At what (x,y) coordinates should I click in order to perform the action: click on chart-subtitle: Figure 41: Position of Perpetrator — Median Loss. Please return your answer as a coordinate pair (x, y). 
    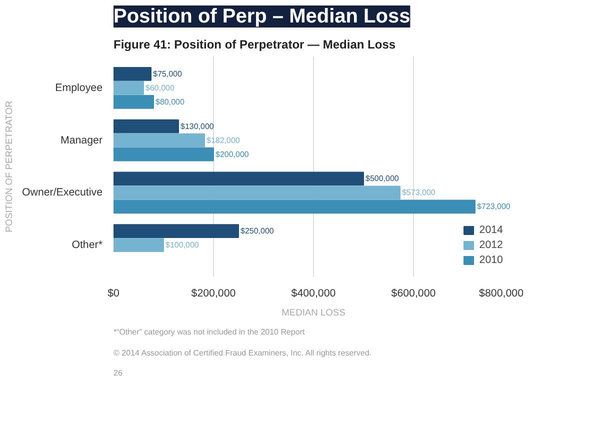
    Looking at the image, I should click on (255, 45).